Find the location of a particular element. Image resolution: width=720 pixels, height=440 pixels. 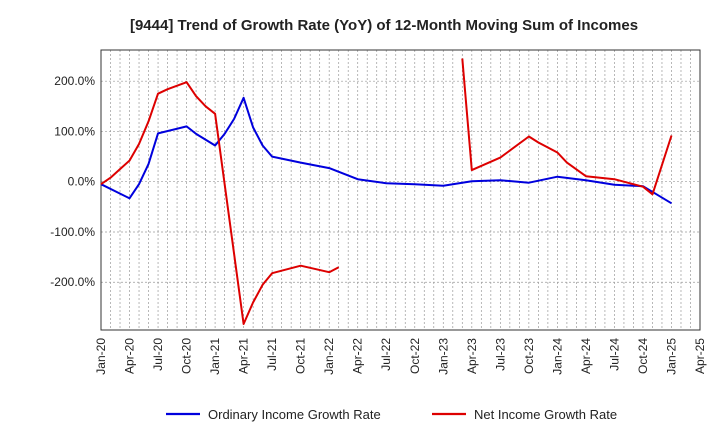

legend-label: Ordinary Income Growth Rate is located at coordinates (294, 414).